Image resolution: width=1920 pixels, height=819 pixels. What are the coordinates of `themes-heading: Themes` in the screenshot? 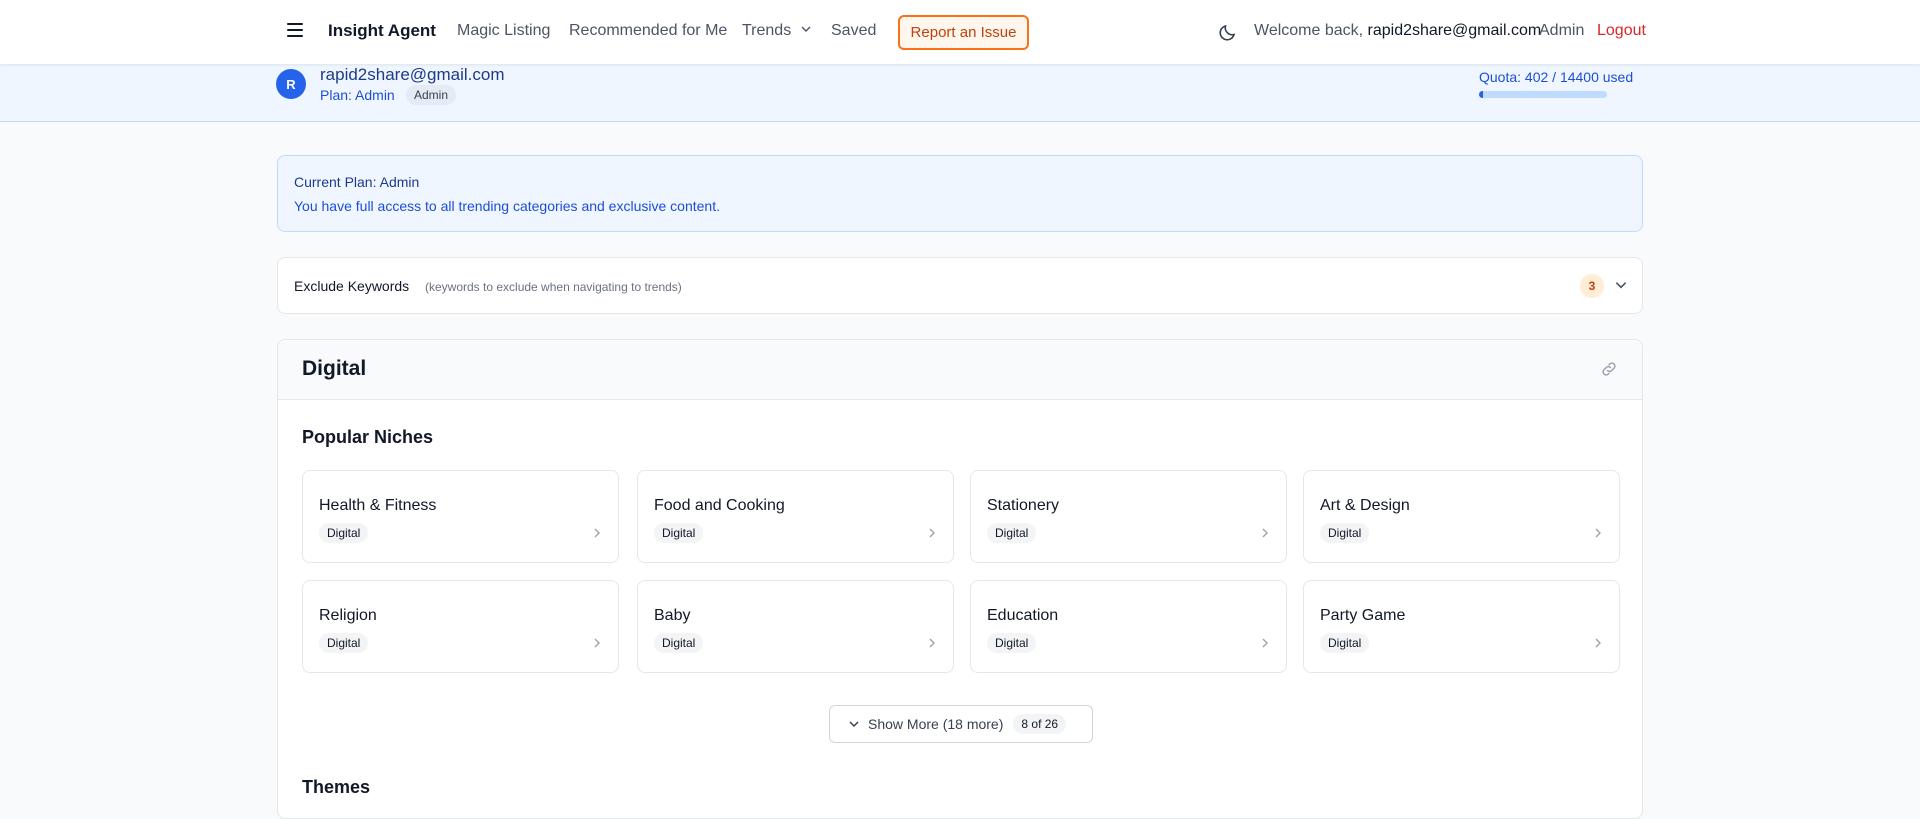 It's located at (336, 787).